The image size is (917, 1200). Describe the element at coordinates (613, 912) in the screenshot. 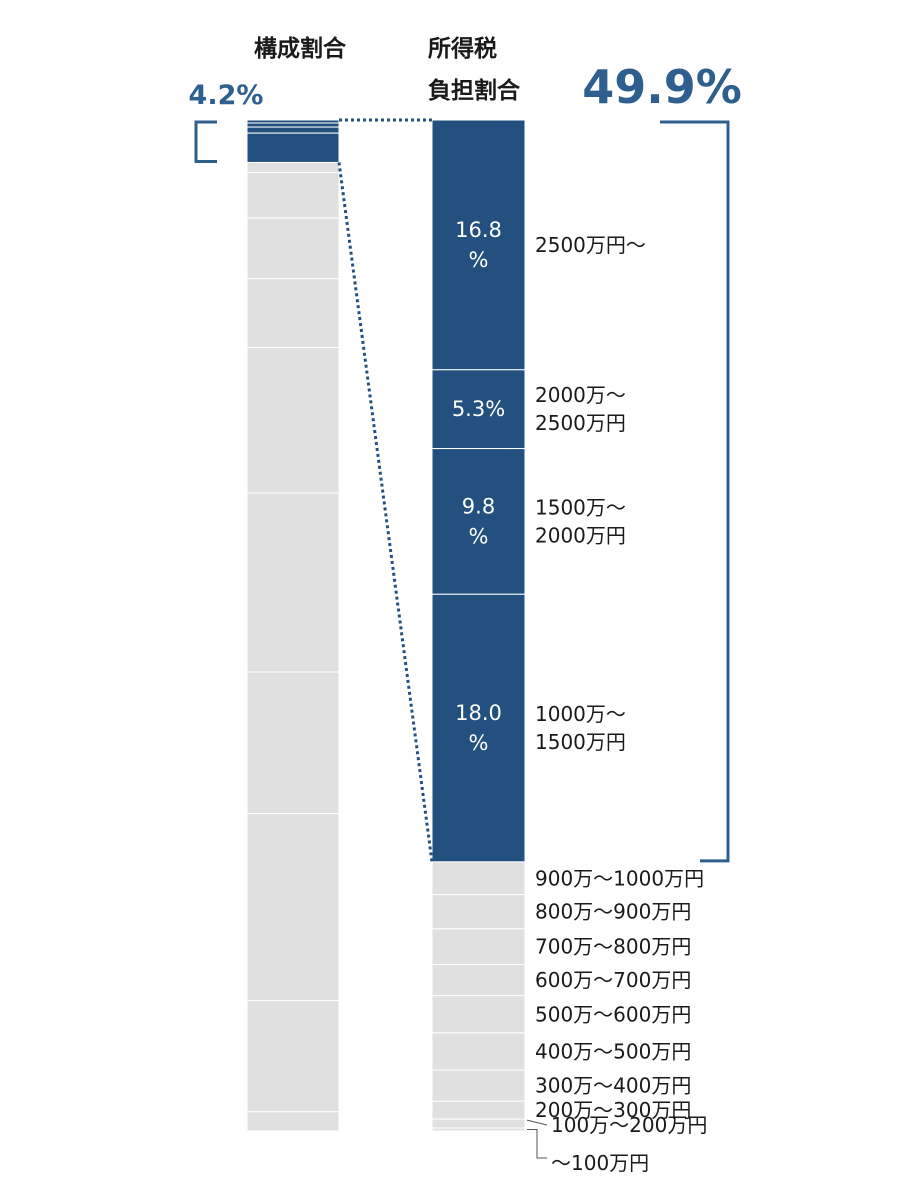

I see `category-label-800-900: 800万〜900万円` at that location.